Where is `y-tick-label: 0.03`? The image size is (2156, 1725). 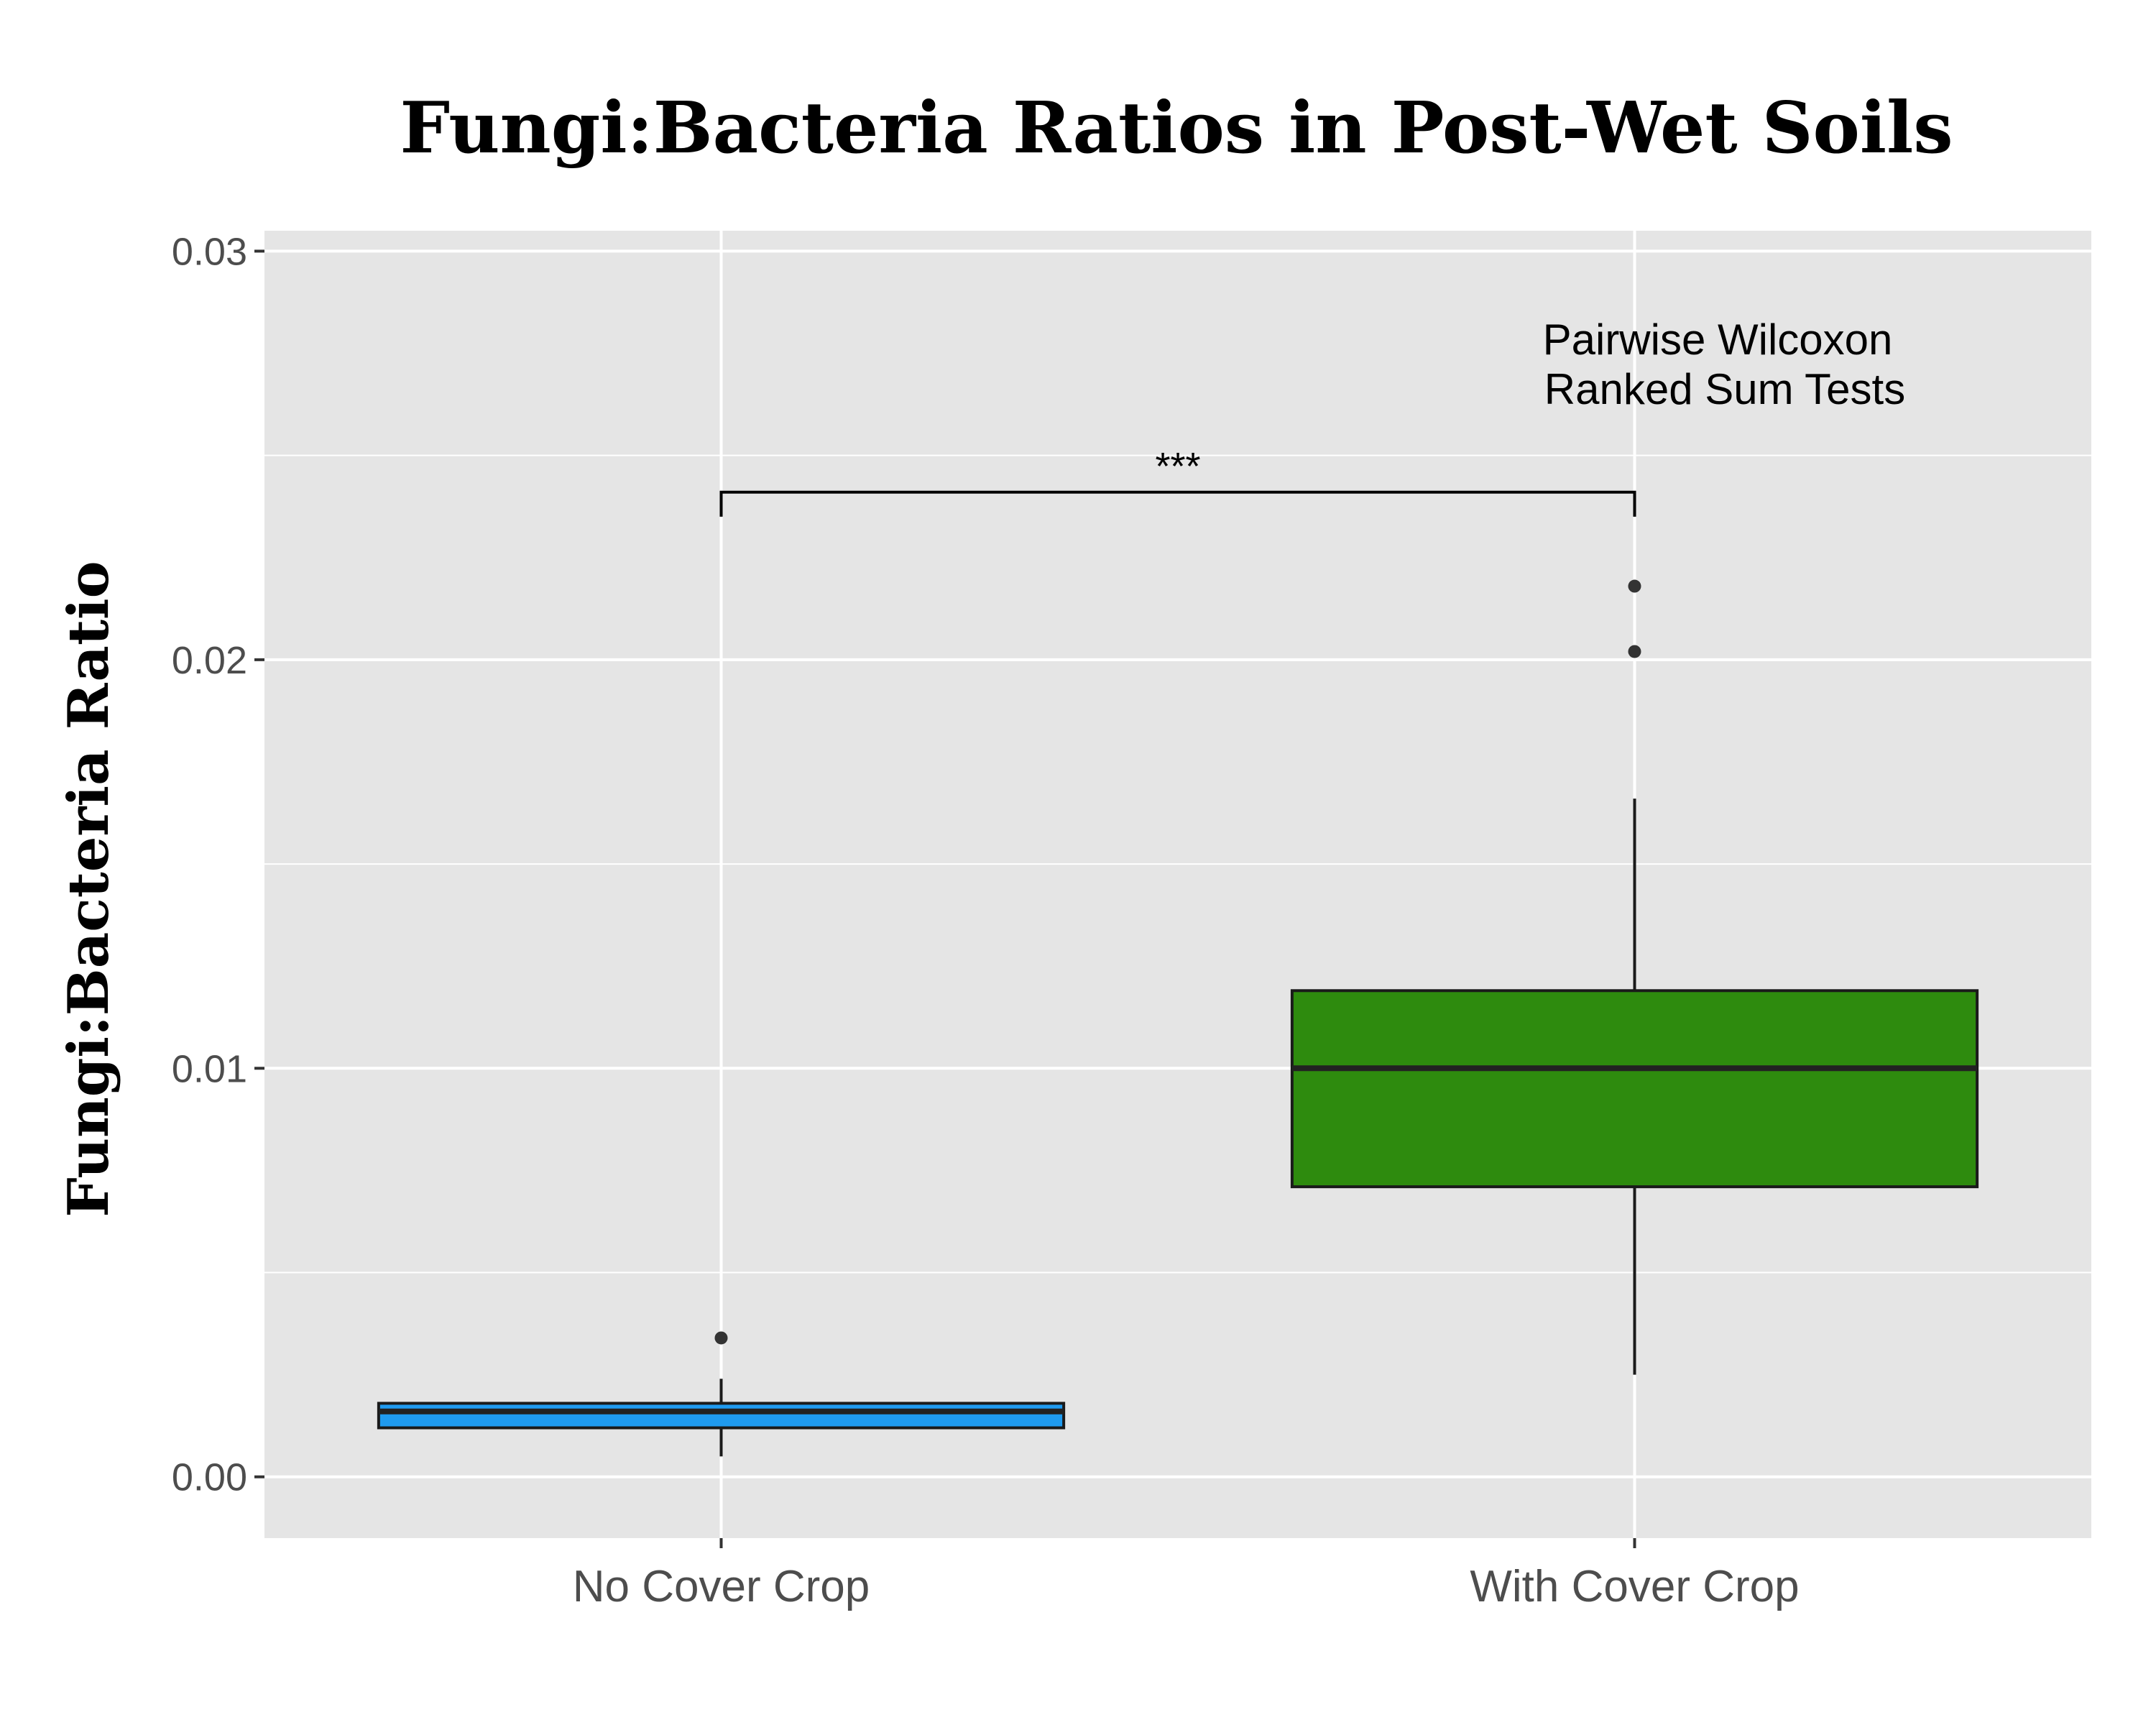 y-tick-label: 0.03 is located at coordinates (209, 251).